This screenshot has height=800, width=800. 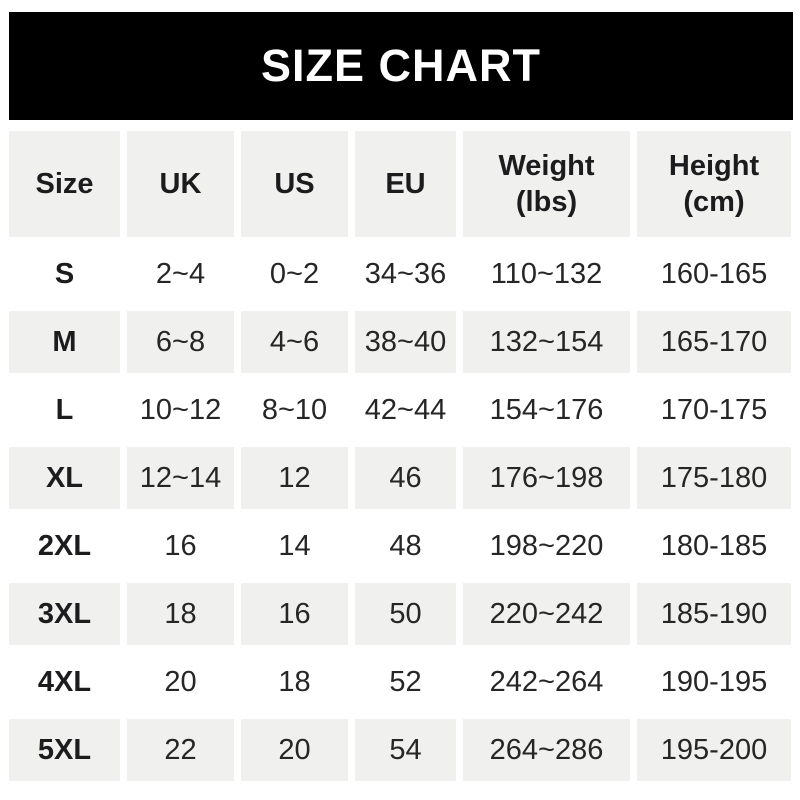 What do you see at coordinates (714, 342) in the screenshot?
I see `row-m-height: 165-170` at bounding box center [714, 342].